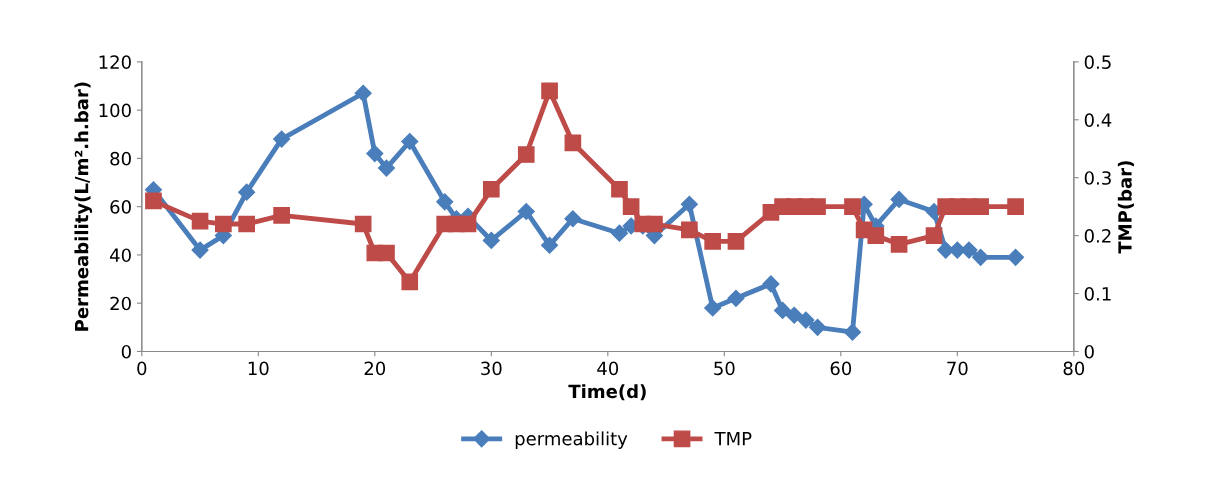  I want to click on x-axis-title: Time(d), so click(607, 392).